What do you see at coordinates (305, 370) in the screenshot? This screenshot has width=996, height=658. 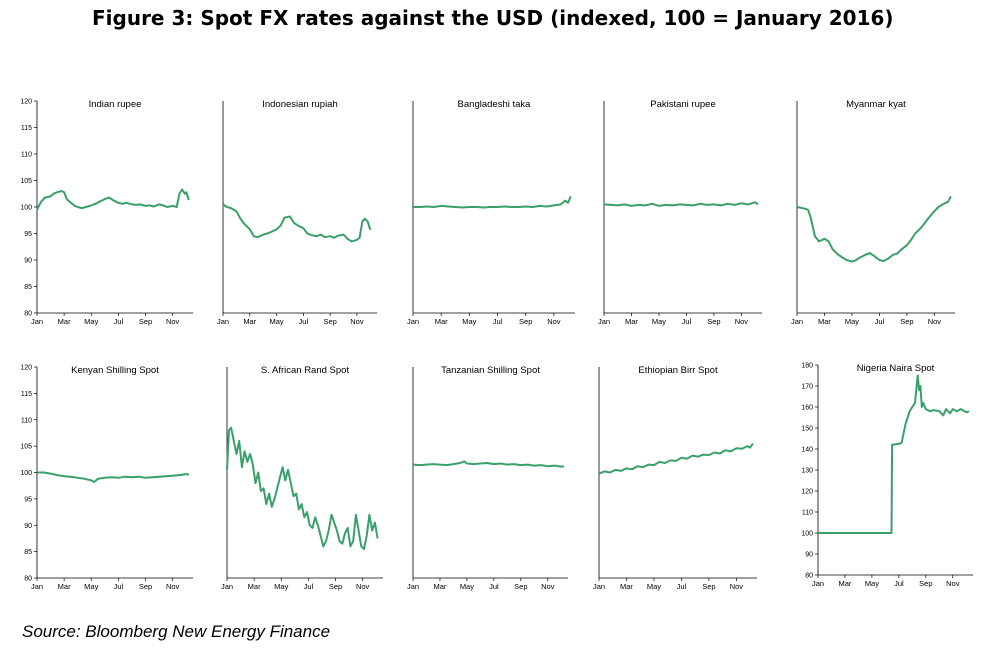 I see `chart-title: S. African Rand Spot` at bounding box center [305, 370].